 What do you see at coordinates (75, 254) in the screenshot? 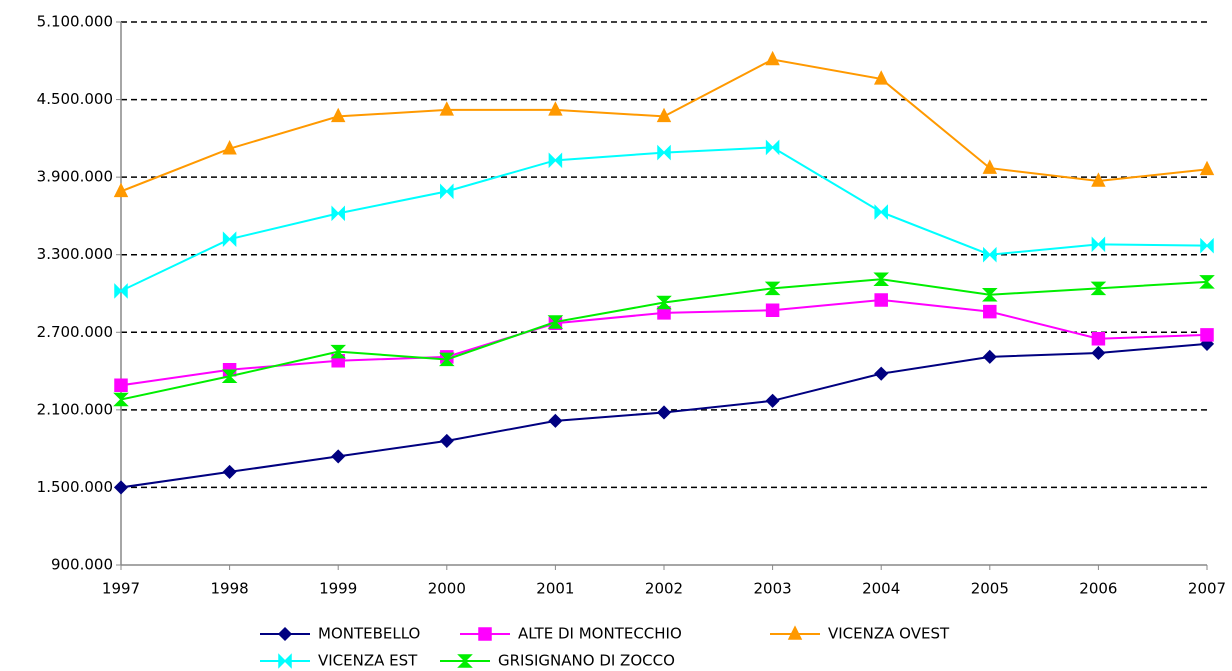
I see `y-tick-label: 3.300.000` at bounding box center [75, 254].